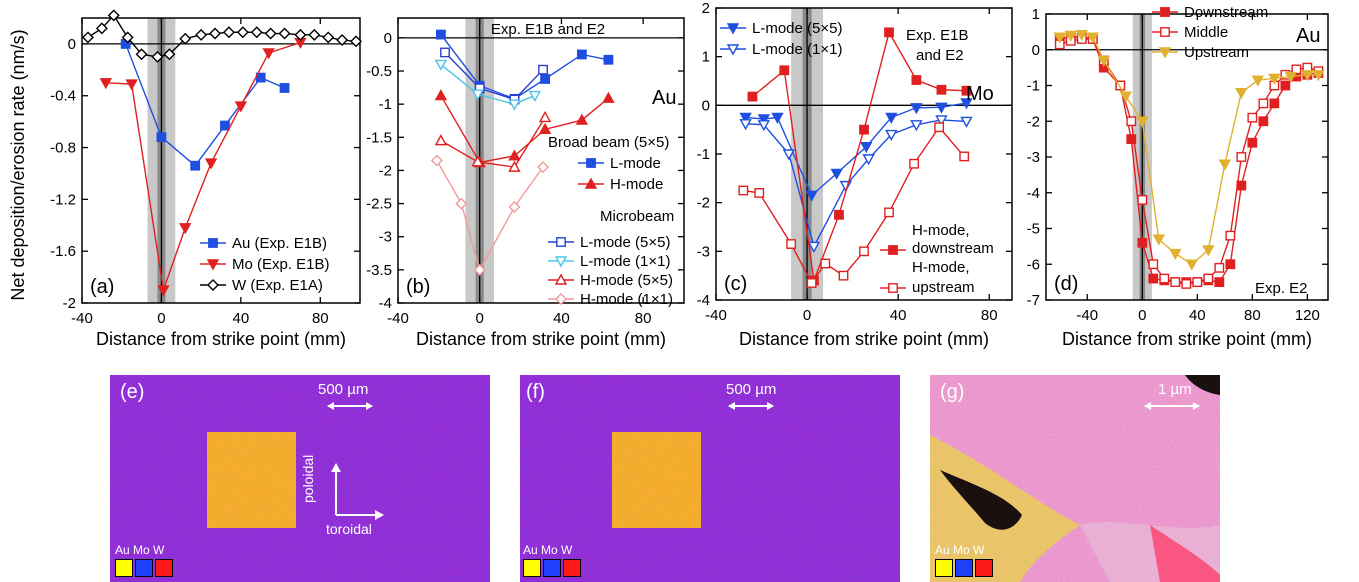  What do you see at coordinates (703, 154) in the screenshot?
I see `y-tick-label: -1` at bounding box center [703, 154].